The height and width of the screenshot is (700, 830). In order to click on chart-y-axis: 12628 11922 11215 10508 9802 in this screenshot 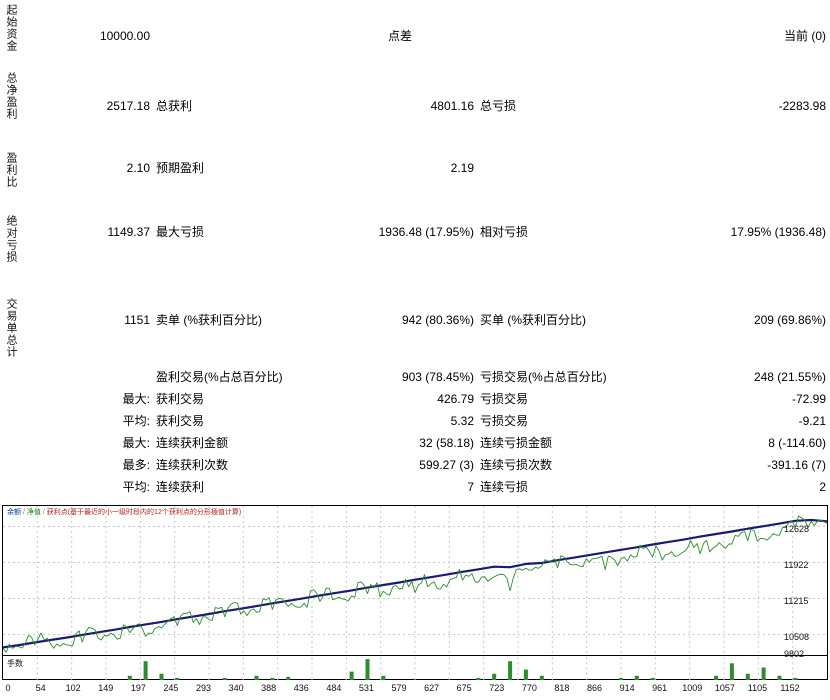, I will do `click(805, 582)`.